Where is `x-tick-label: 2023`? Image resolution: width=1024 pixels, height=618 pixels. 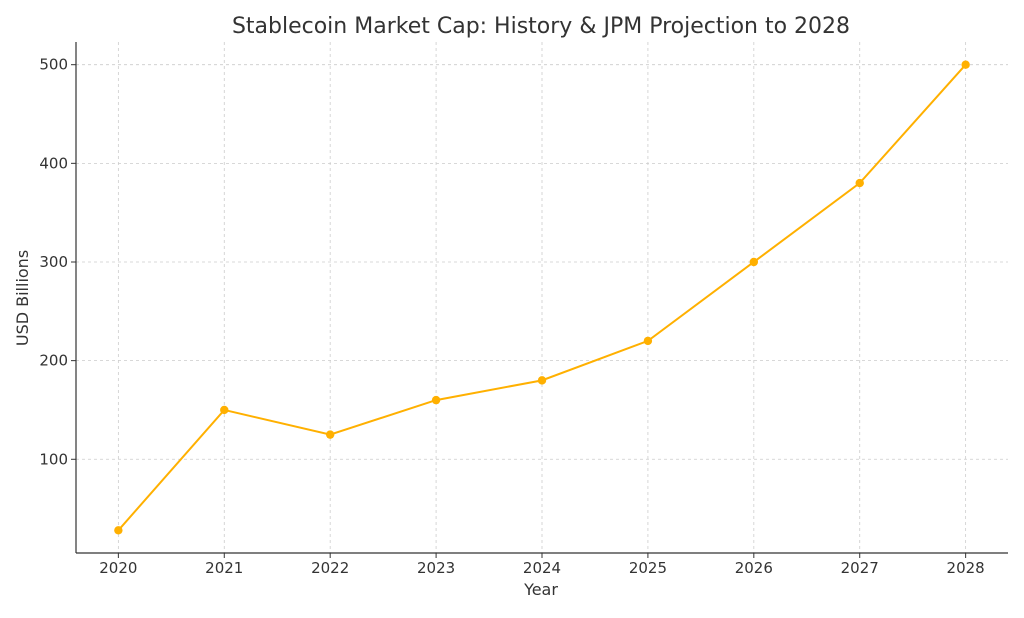
x-tick-label: 2023 is located at coordinates (436, 568).